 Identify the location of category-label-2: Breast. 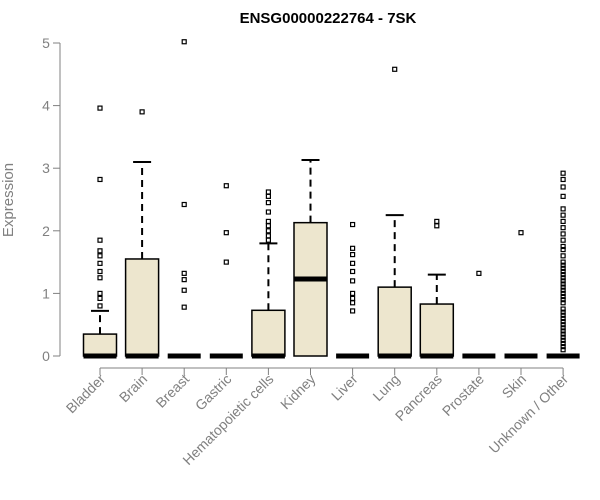
(172, 391).